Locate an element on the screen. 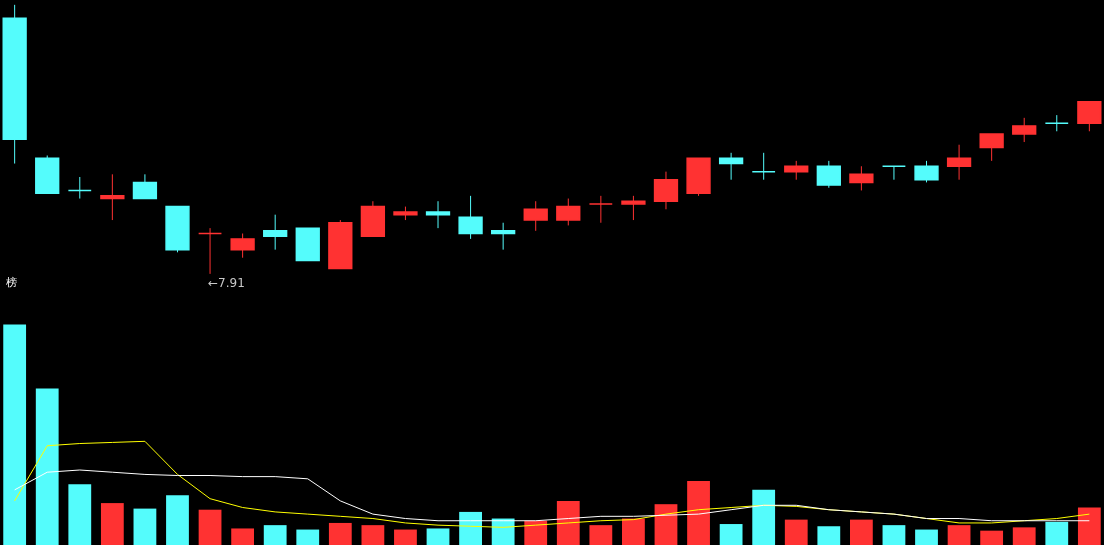 This screenshot has height=558, width=1104. text: 榜 is located at coordinates (11, 282).